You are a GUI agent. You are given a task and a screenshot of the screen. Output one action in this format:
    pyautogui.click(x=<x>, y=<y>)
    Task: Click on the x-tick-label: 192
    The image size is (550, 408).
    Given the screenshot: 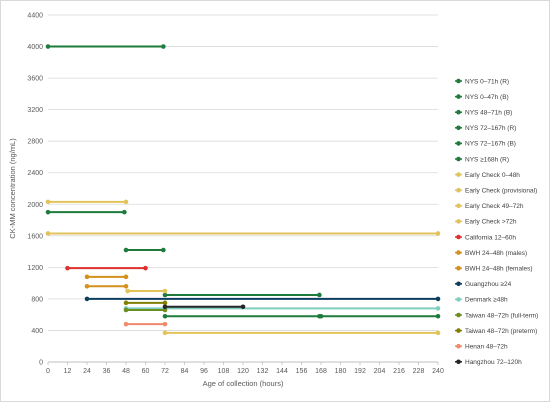 What is the action you would take?
    pyautogui.click(x=360, y=371)
    